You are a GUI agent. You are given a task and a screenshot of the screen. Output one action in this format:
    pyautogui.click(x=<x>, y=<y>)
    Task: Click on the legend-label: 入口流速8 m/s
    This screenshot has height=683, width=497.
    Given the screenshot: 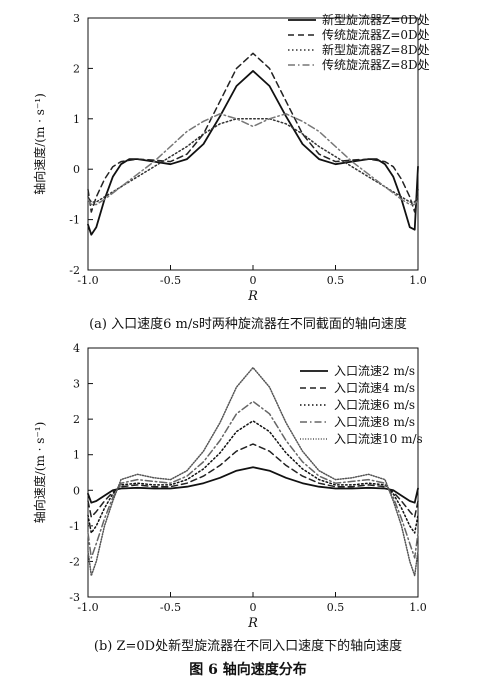 What is the action you would take?
    pyautogui.click(x=374, y=422)
    